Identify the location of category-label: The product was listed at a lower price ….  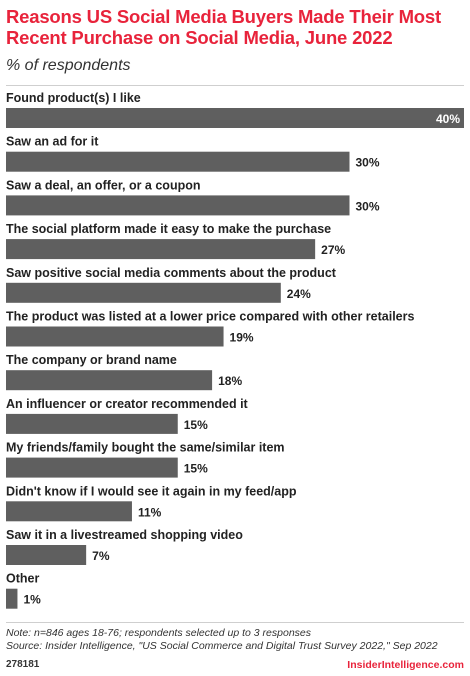
(210, 317).